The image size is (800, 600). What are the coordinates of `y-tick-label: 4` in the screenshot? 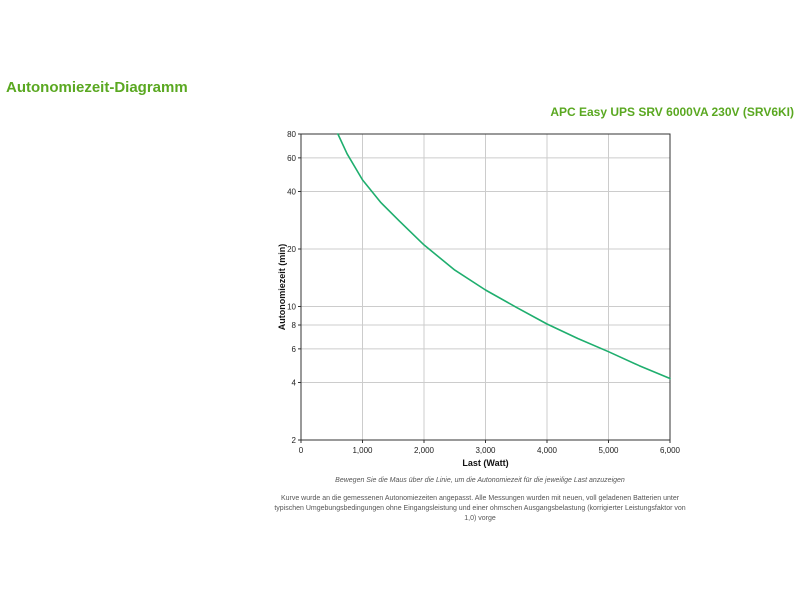 It's located at (294, 383).